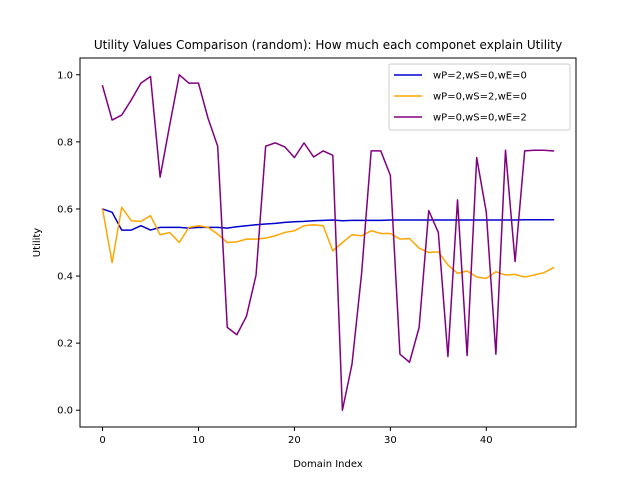  I want to click on x-tick-label: 30, so click(390, 440).